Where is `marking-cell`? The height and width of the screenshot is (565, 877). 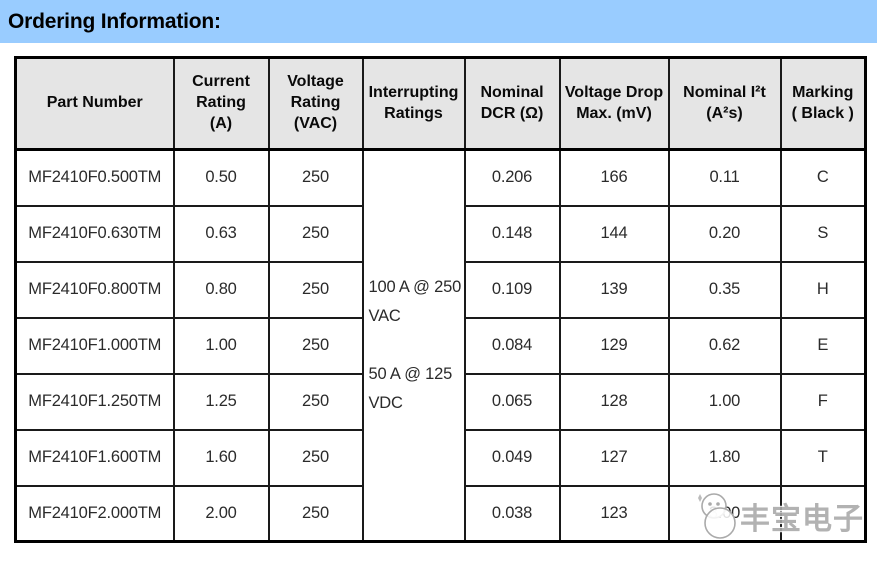 marking-cell is located at coordinates (823, 513).